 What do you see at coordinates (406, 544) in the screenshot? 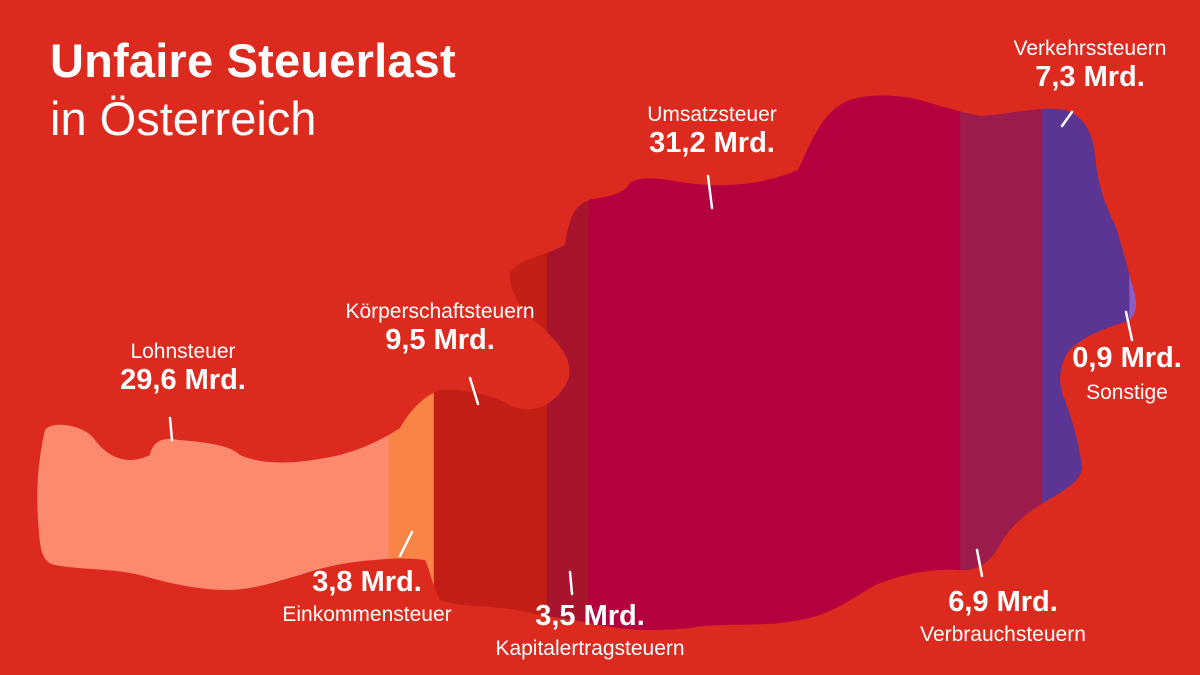
I see `tick-einkommensteuer` at bounding box center [406, 544].